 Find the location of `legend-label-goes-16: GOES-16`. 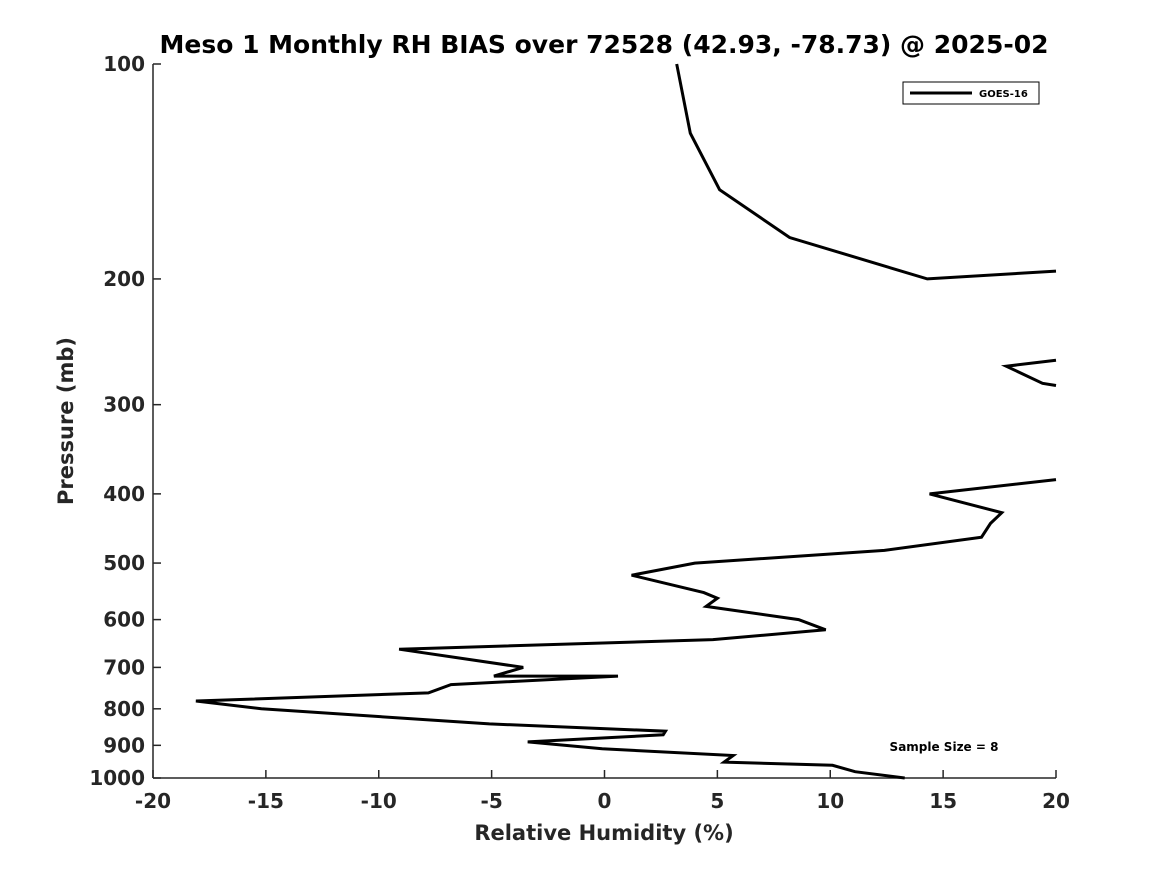

legend-label-goes-16: GOES-16 is located at coordinates (1003, 94).